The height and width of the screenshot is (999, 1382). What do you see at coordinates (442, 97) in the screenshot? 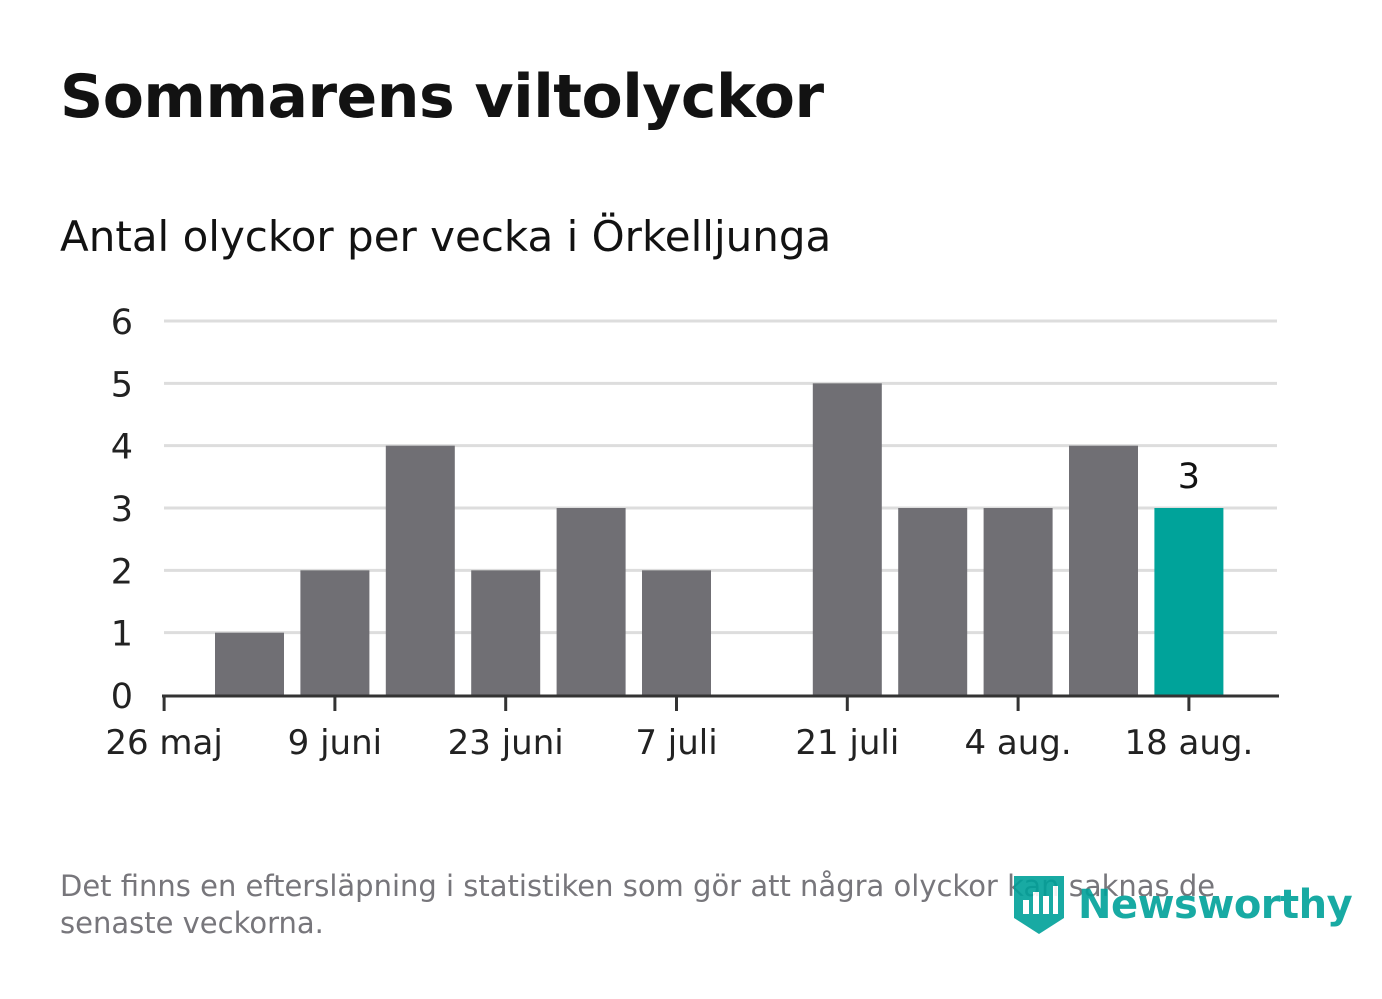
I see `chart-title: Sommarens viltolyckor` at bounding box center [442, 97].